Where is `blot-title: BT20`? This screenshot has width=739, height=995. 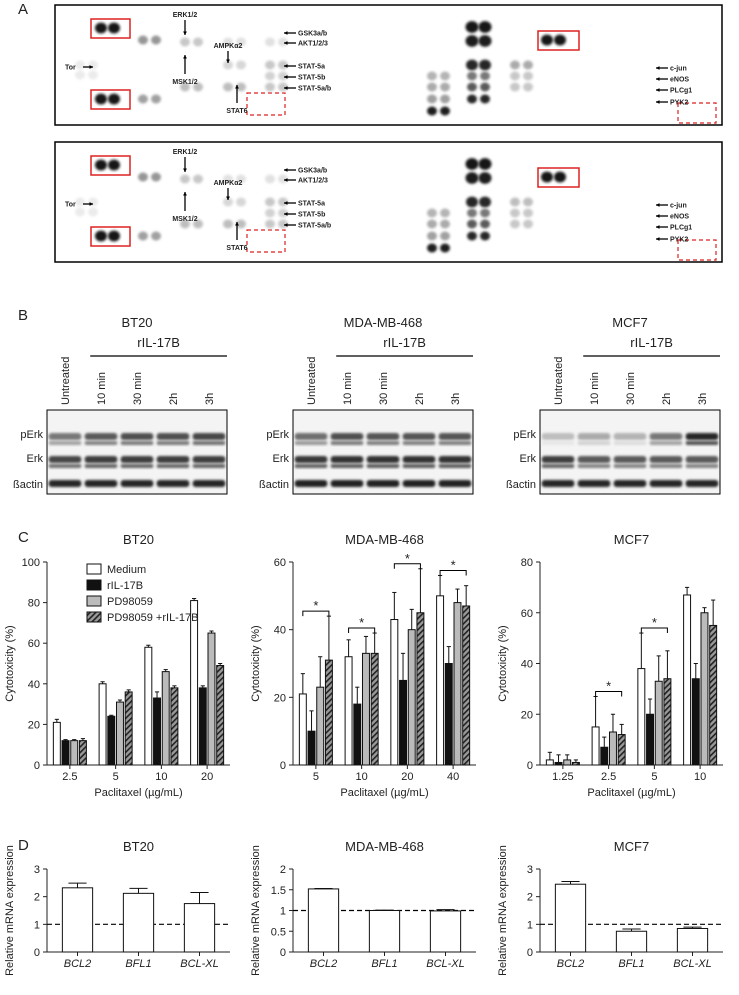 blot-title: BT20 is located at coordinates (136, 322).